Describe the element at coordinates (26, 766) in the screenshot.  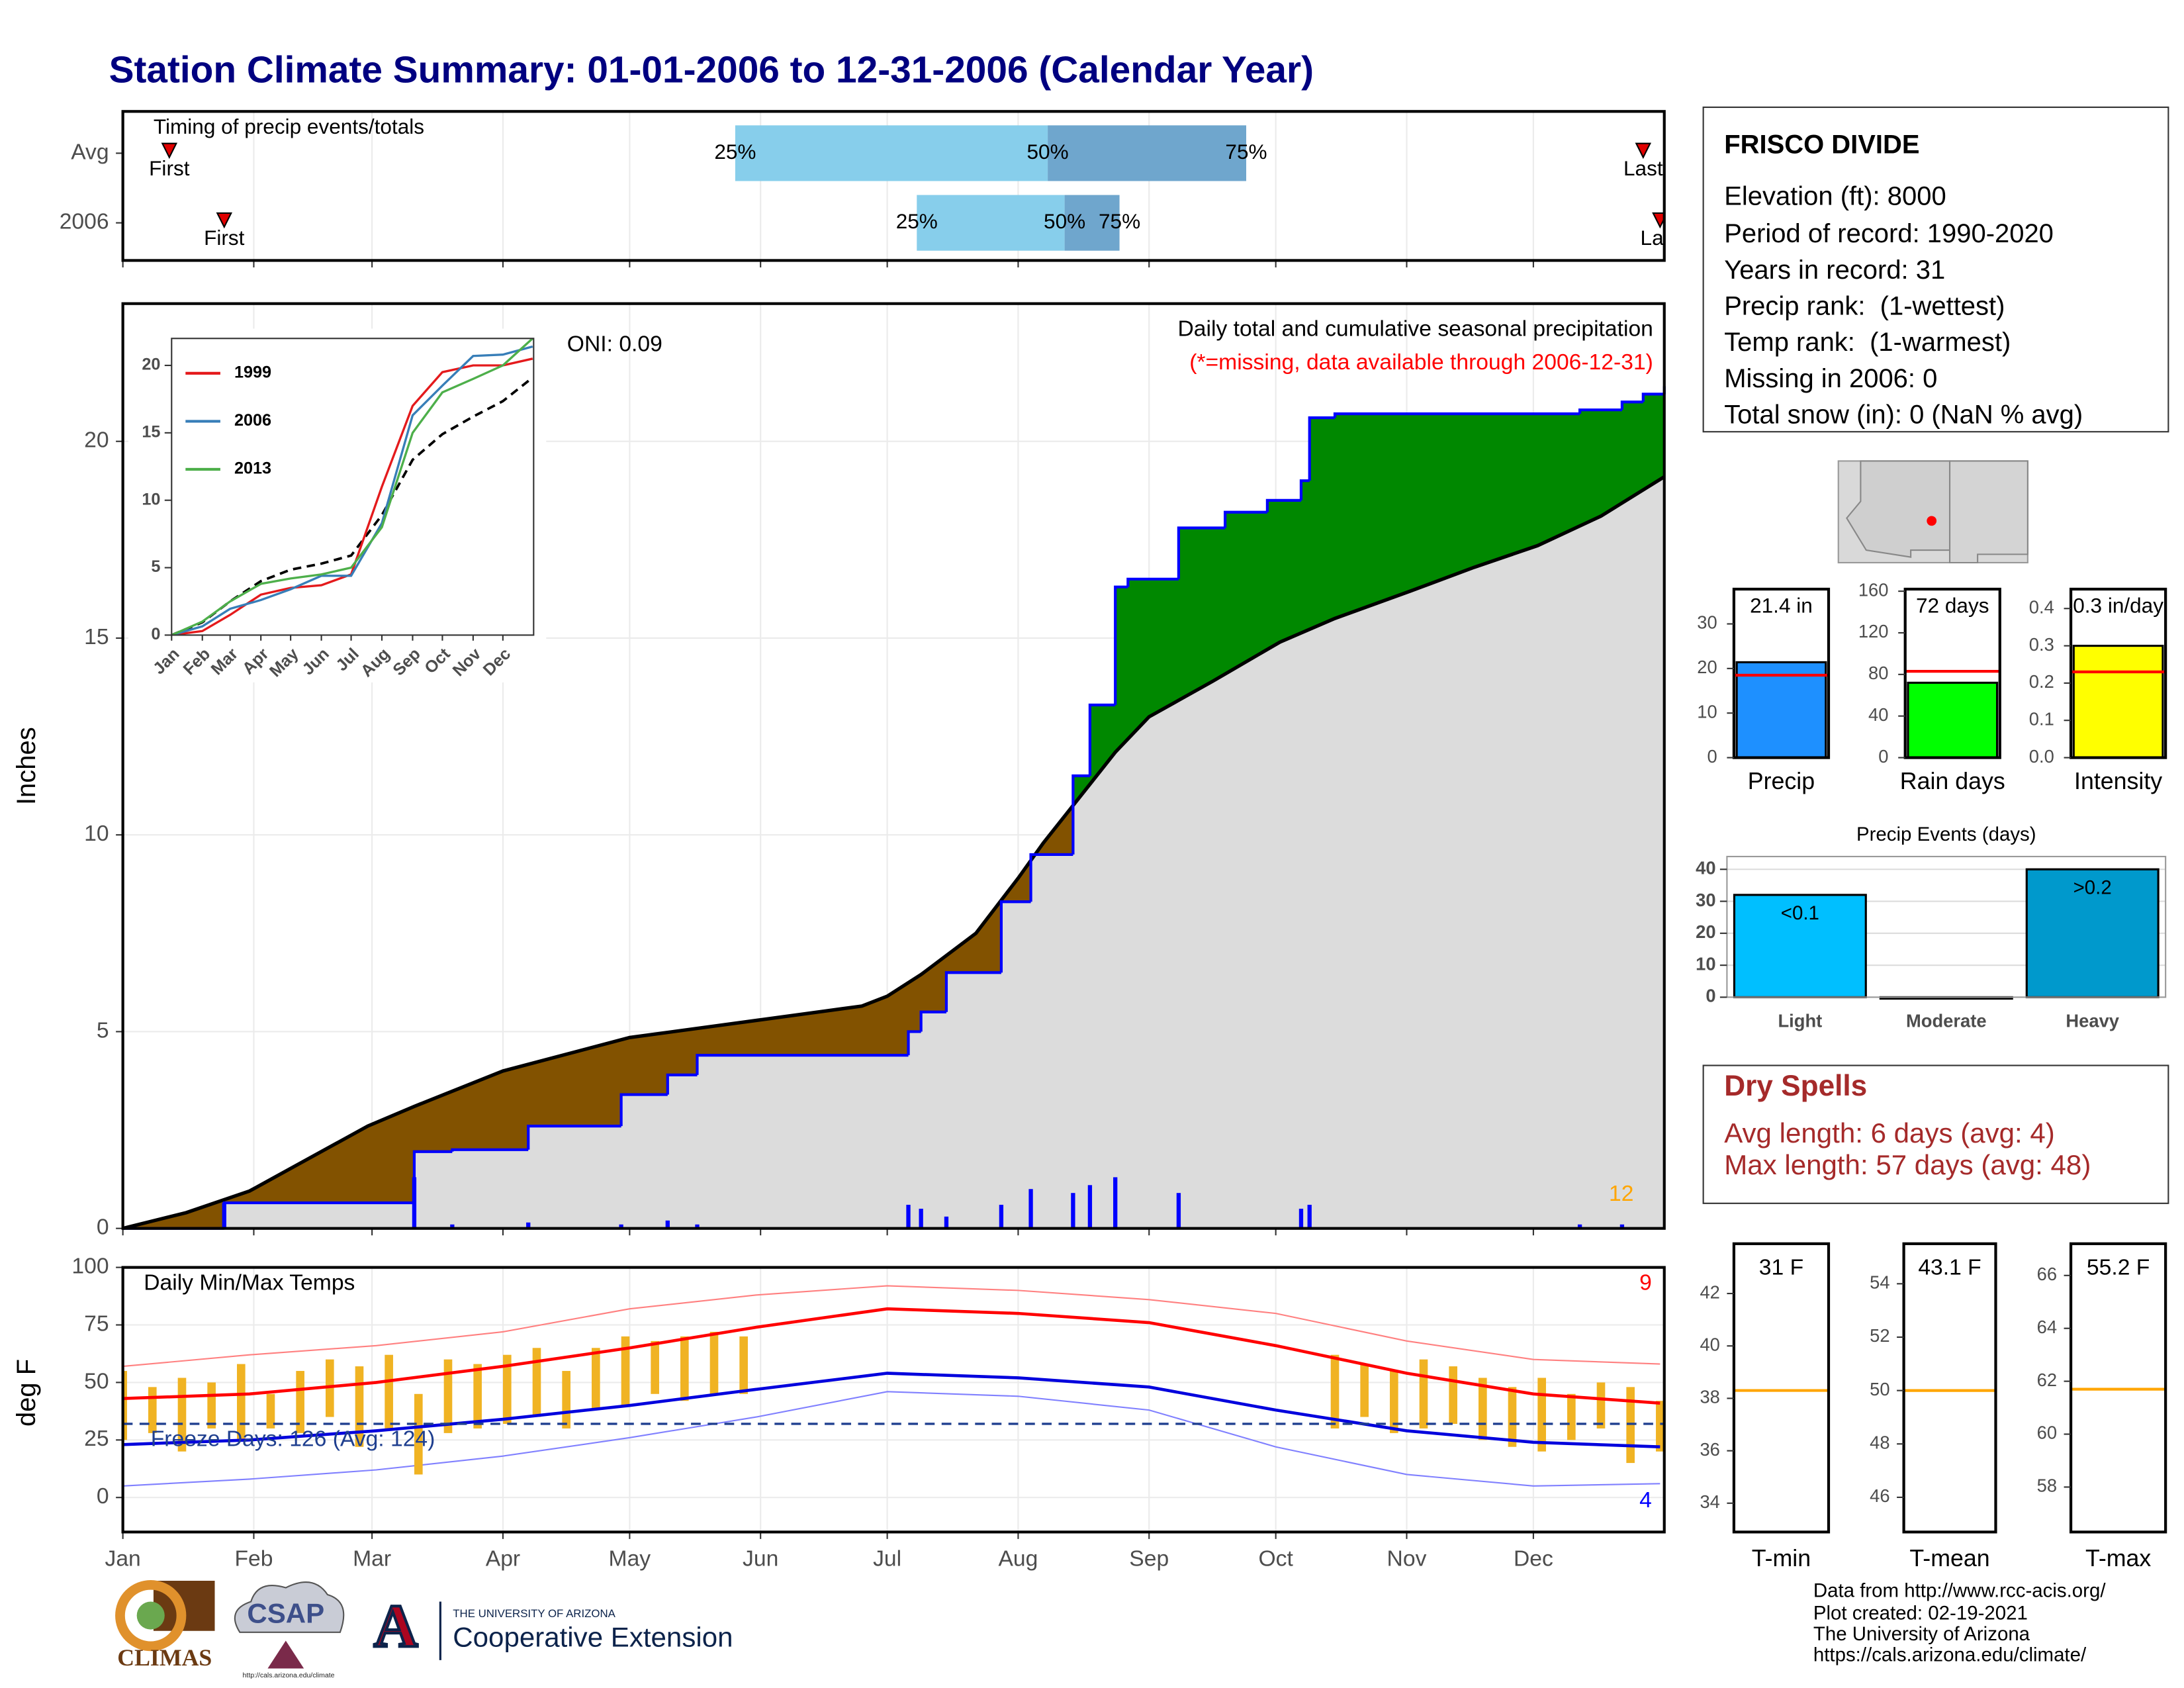
I see `y-axis-label: Inches` at that location.